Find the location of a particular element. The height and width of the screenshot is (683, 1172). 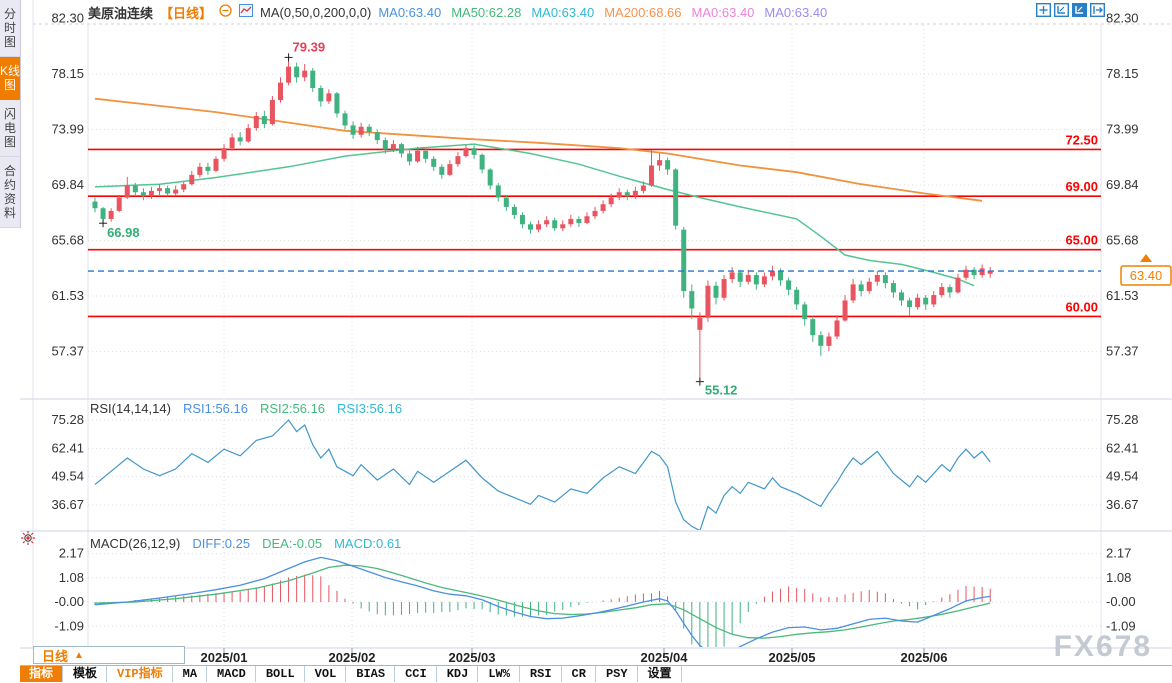

macd-values: DIFF:0.25 DEA:-0.05 MACD:0.61 is located at coordinates (302, 543).